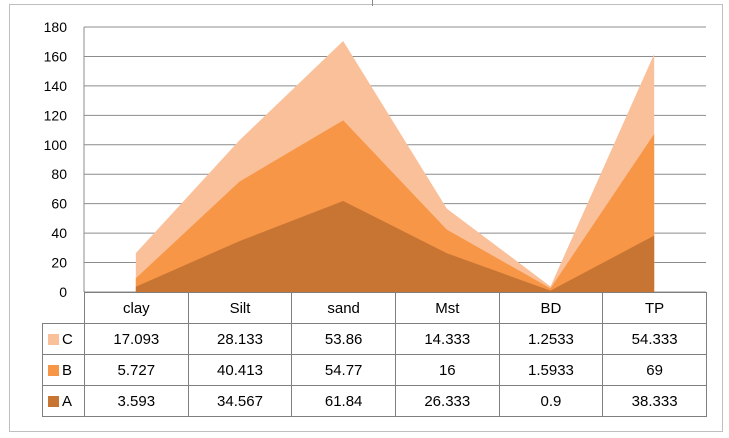 The width and height of the screenshot is (729, 438). What do you see at coordinates (654, 401) in the screenshot?
I see `data-cell: 38.333` at bounding box center [654, 401].